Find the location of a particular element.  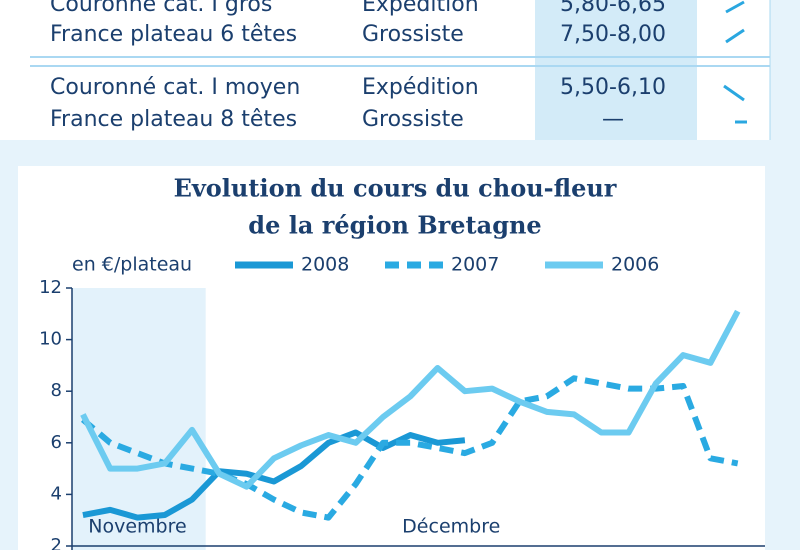

series-line is located at coordinates (274, 475).